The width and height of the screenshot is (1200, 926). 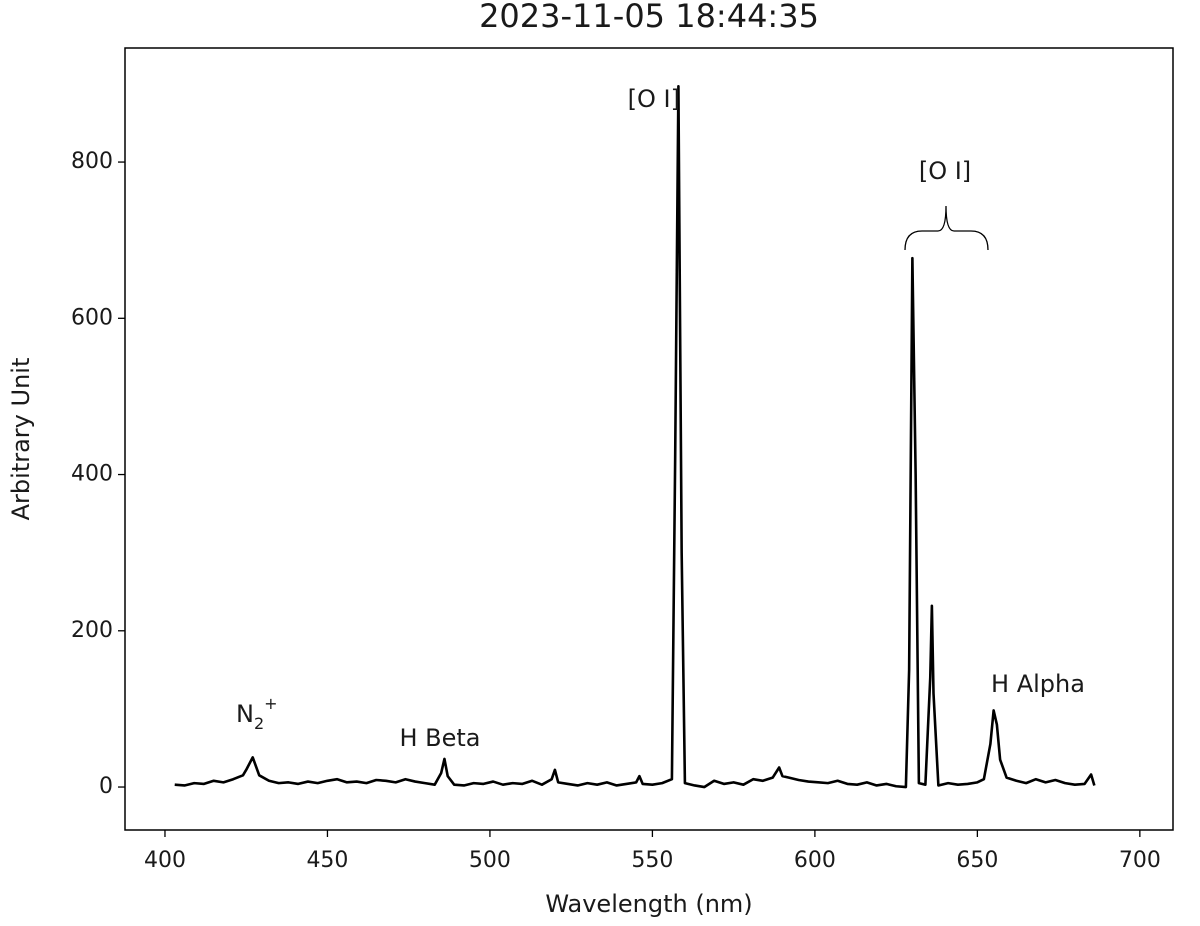 What do you see at coordinates (327, 860) in the screenshot?
I see `x-tick-label: 450` at bounding box center [327, 860].